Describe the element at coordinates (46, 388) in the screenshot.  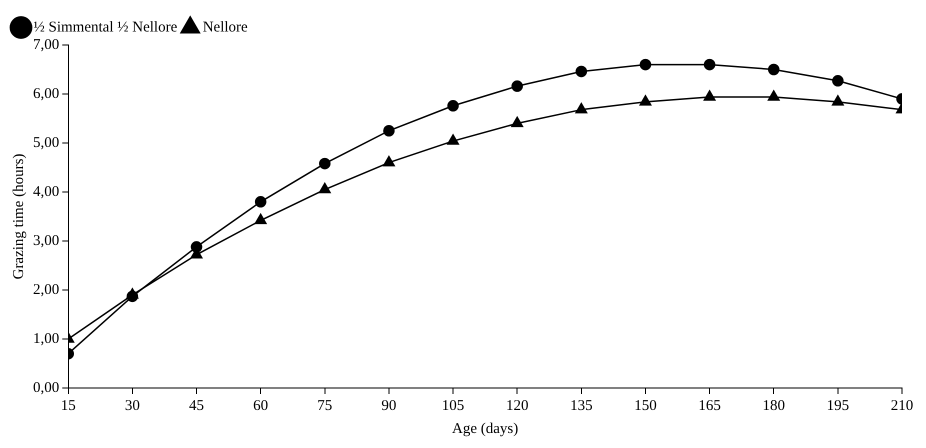
I see `y-tick-label: 0,00` at that location.